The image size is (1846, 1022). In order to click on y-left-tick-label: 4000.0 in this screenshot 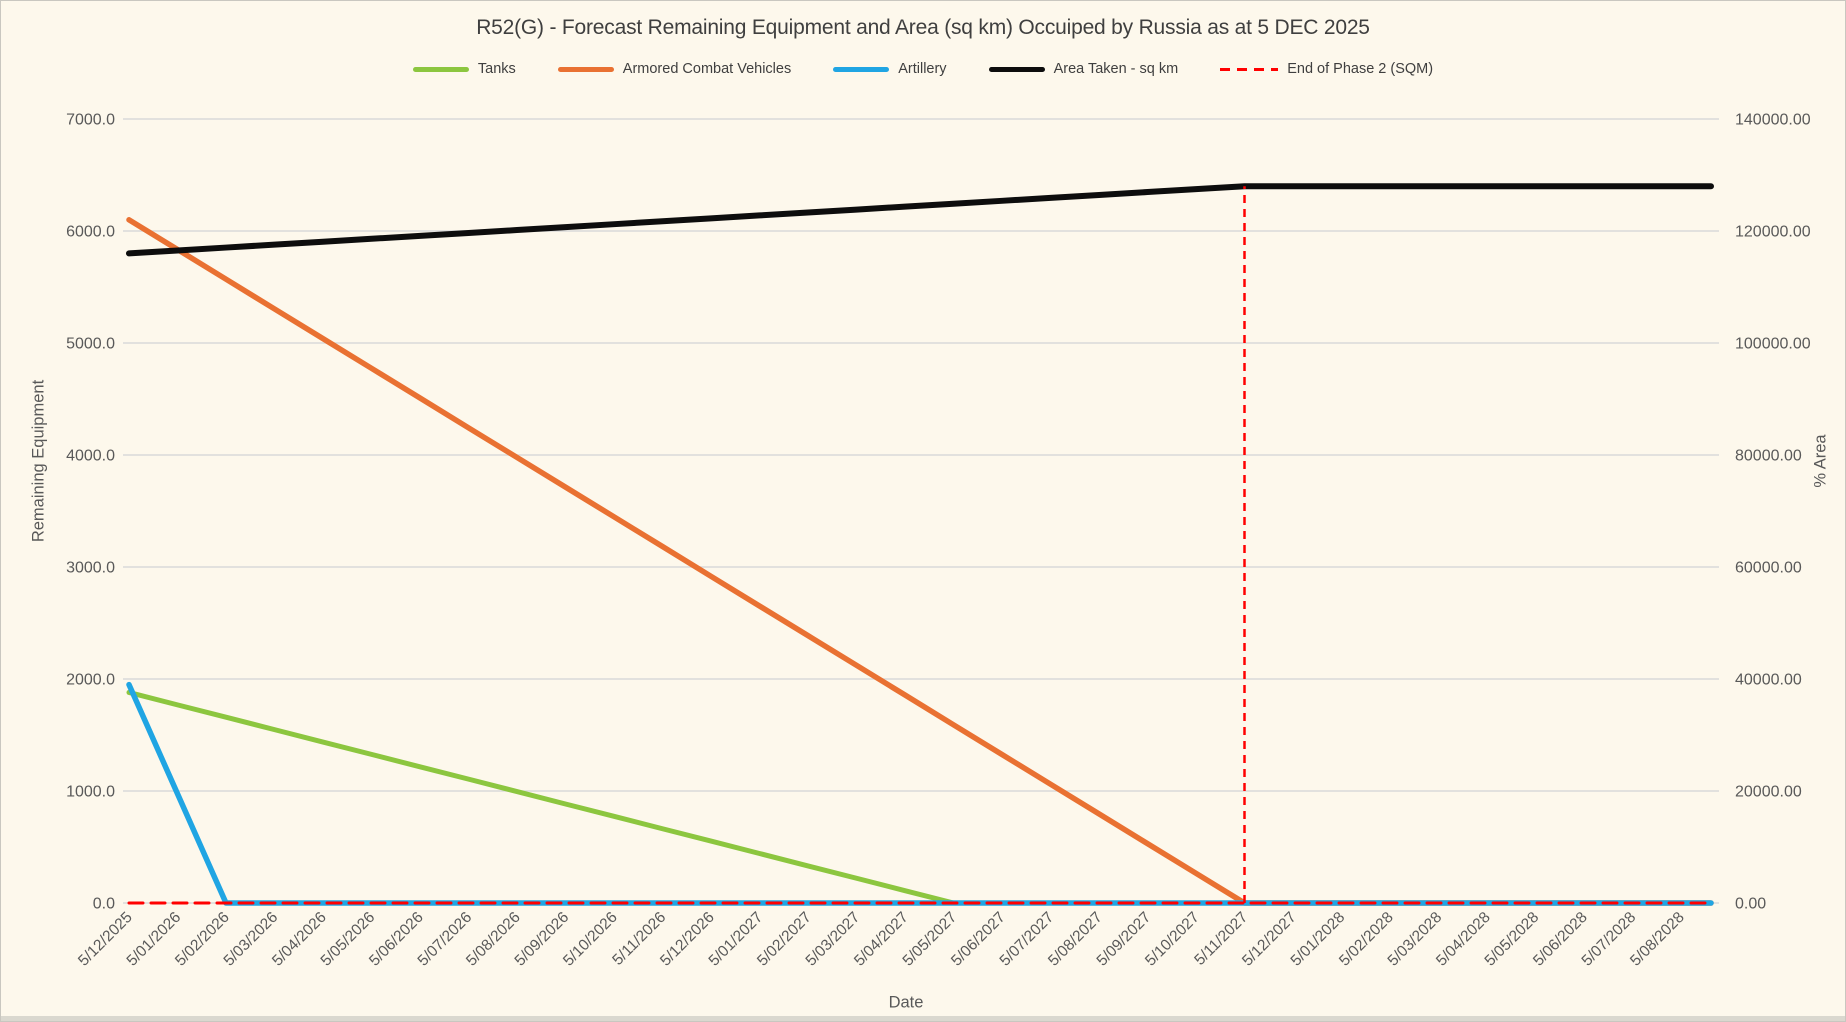, I will do `click(90, 456)`.